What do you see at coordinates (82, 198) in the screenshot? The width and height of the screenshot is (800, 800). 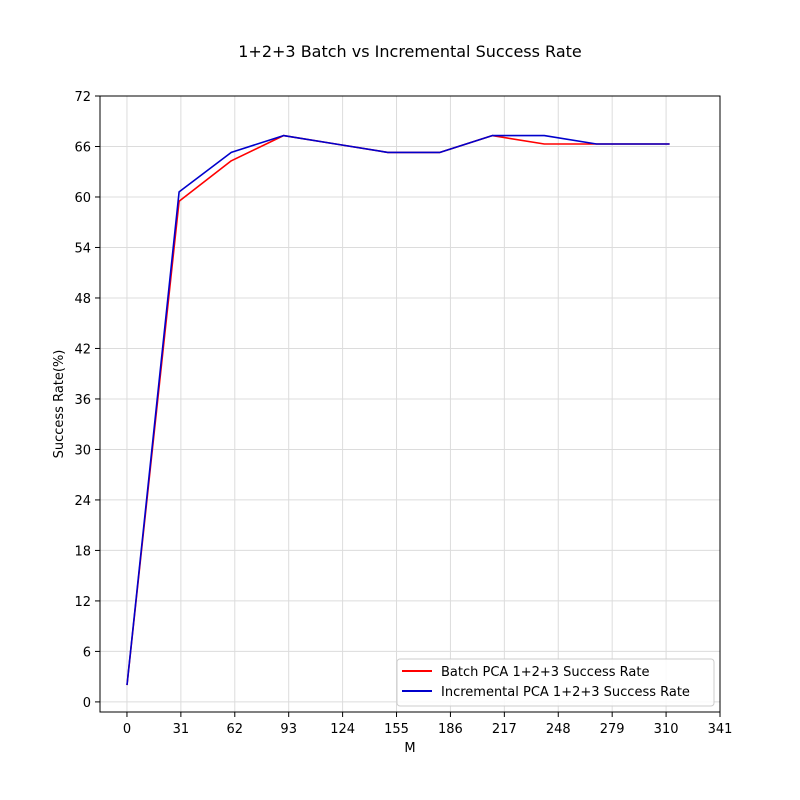 I see `y-tick-label: 60` at bounding box center [82, 198].